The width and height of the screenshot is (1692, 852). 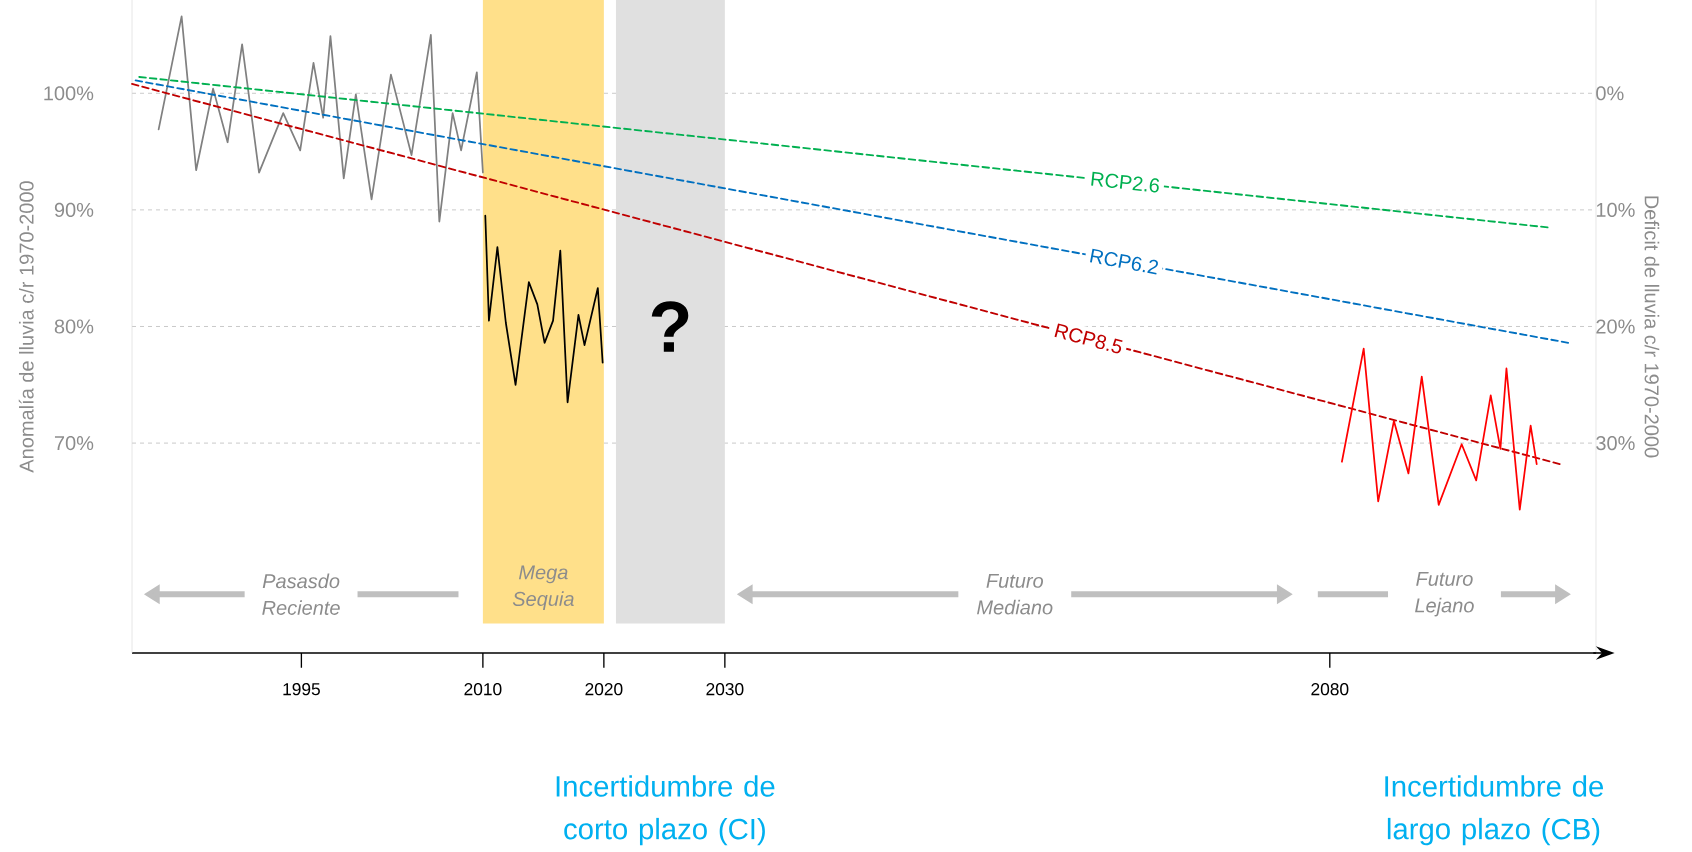 I want to click on band-label: ?, so click(x=670, y=326).